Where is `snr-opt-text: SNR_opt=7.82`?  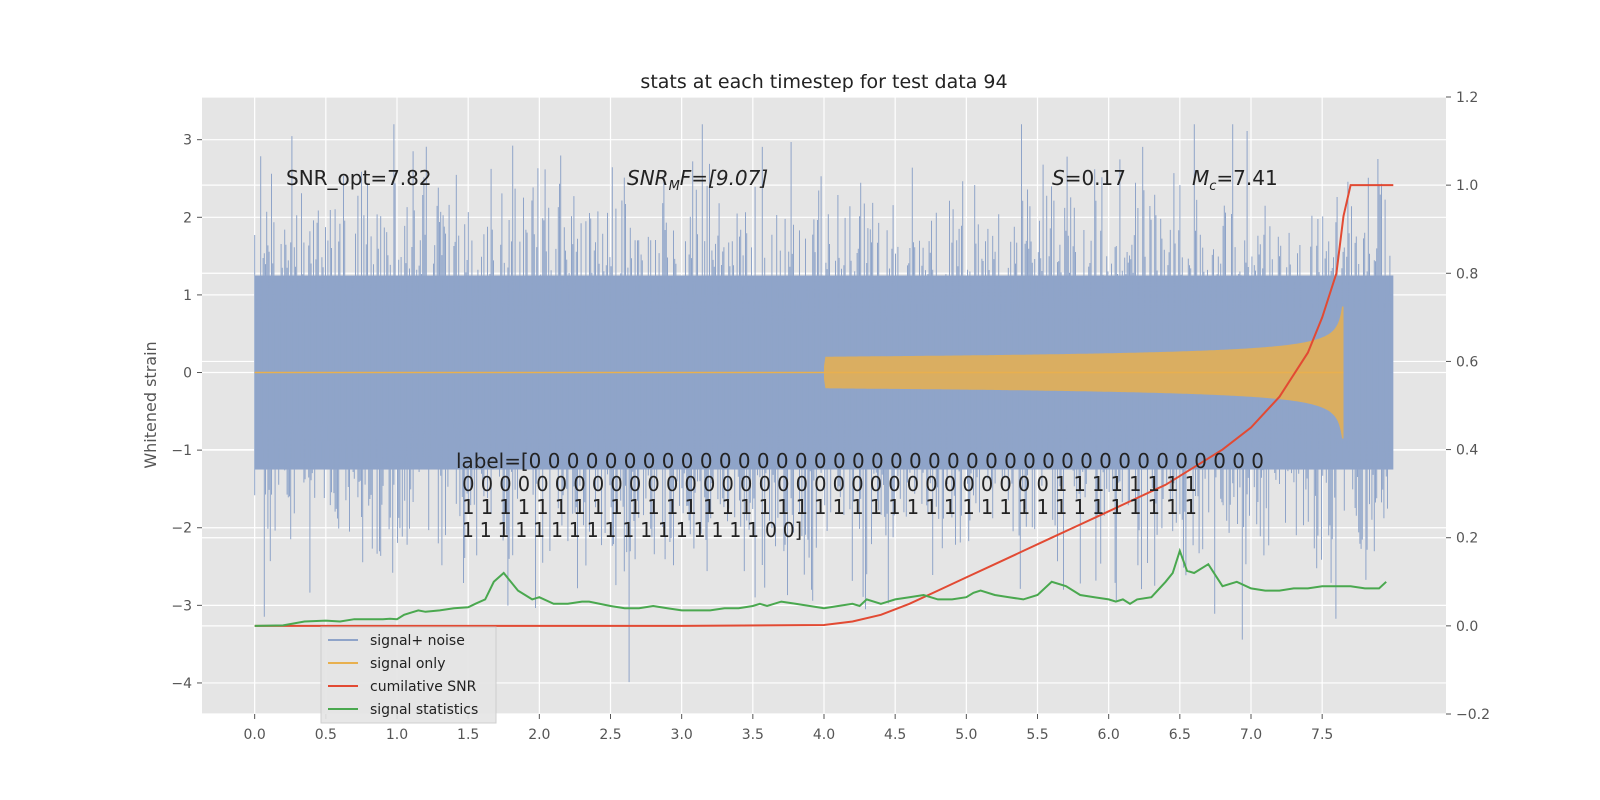
snr-opt-text: SNR_opt=7.82 is located at coordinates (359, 178).